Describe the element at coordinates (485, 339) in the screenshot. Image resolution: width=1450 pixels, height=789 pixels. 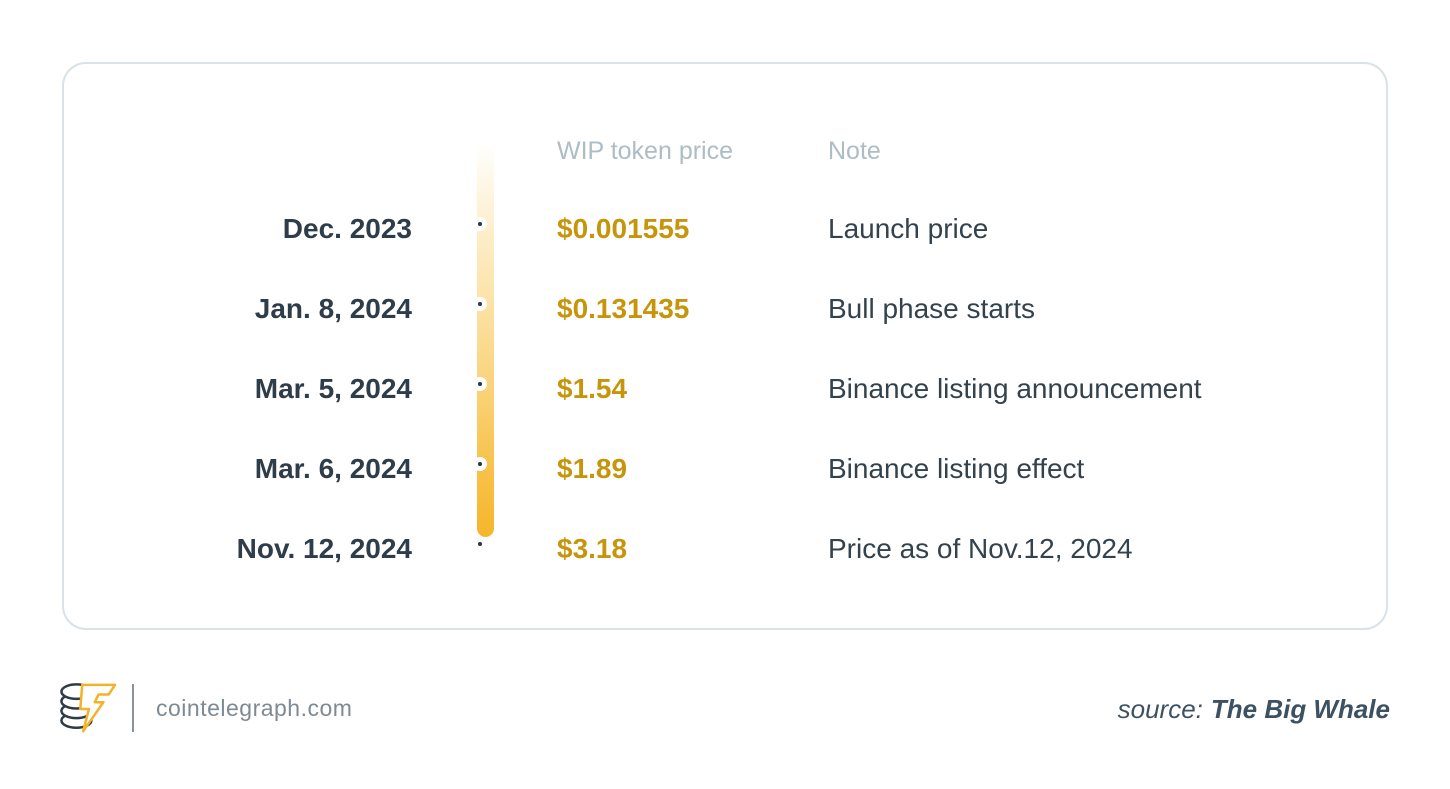
I see `timeline-bar` at that location.